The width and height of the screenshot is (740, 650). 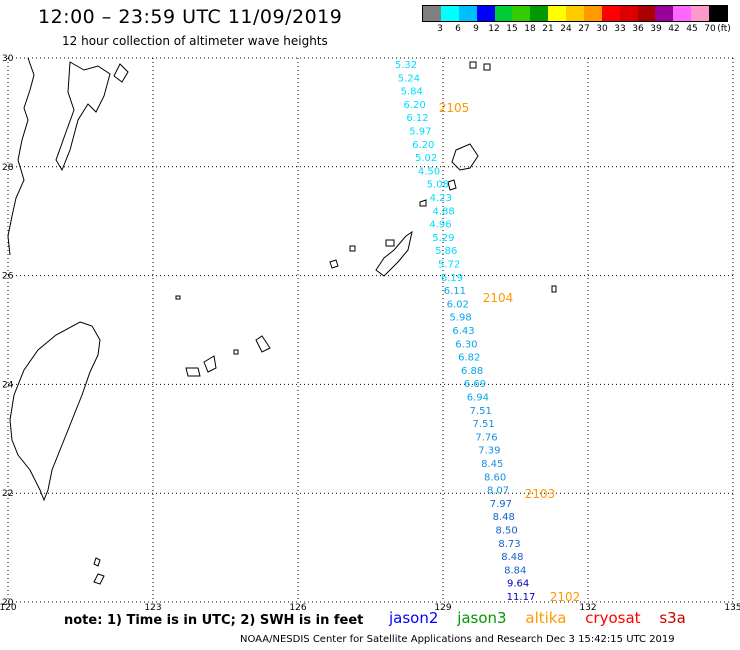 I want to click on scale-label: 6, so click(x=458, y=29).